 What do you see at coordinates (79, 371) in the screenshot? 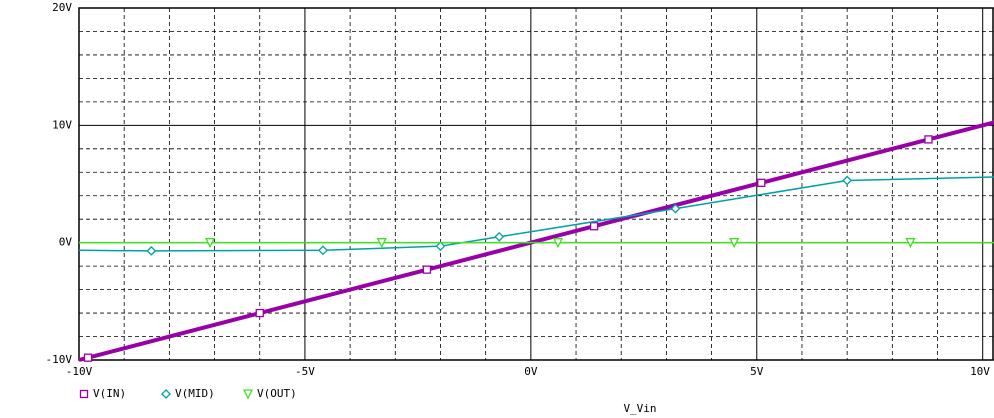
I see `x-tick-label: -10V` at bounding box center [79, 371].